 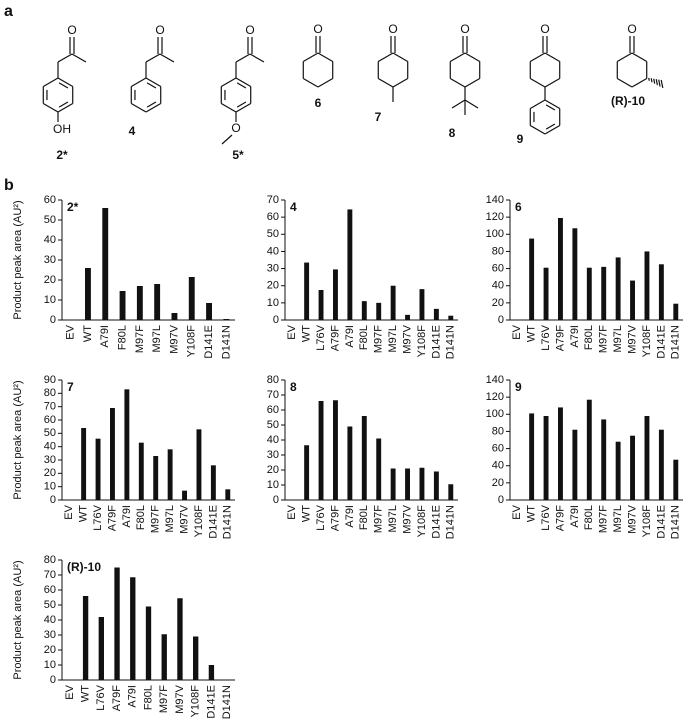 What do you see at coordinates (495, 380) in the screenshot?
I see `y-tick-label: 140` at bounding box center [495, 380].